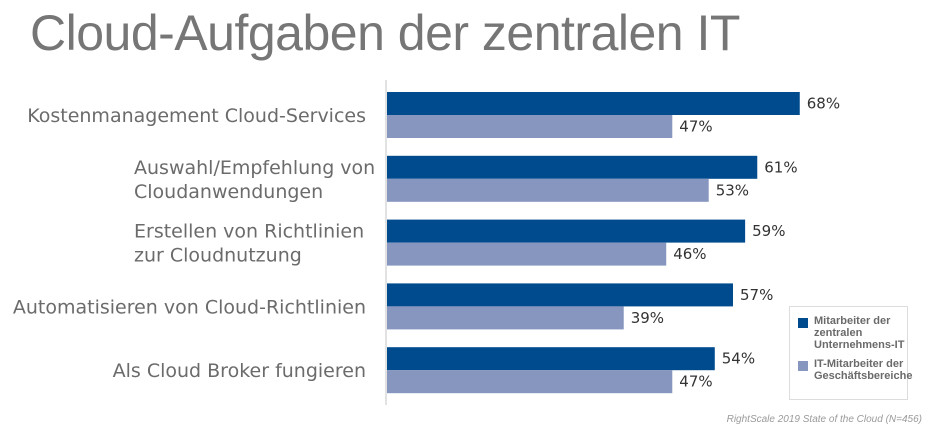 The image size is (940, 433). I want to click on category-label: Kostenmanagement Cloud-Services, so click(196, 116).